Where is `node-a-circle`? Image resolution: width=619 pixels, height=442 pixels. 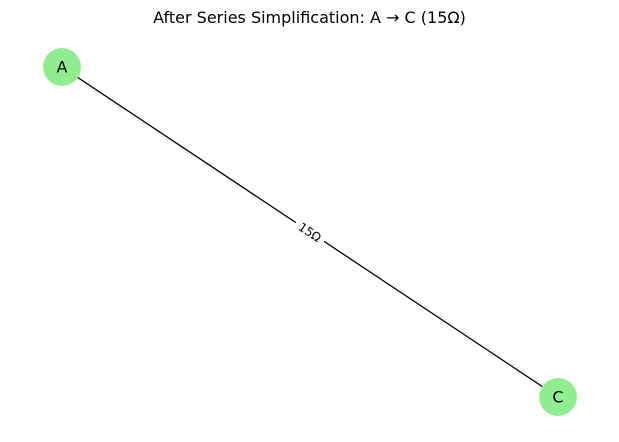
node-a-circle is located at coordinates (62, 67).